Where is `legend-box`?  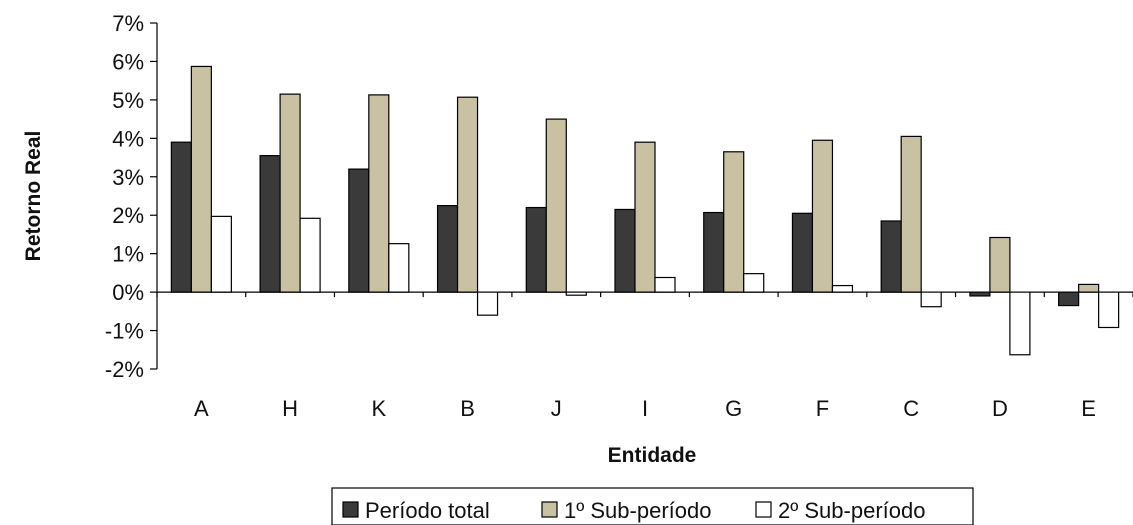
legend-box is located at coordinates (652, 506).